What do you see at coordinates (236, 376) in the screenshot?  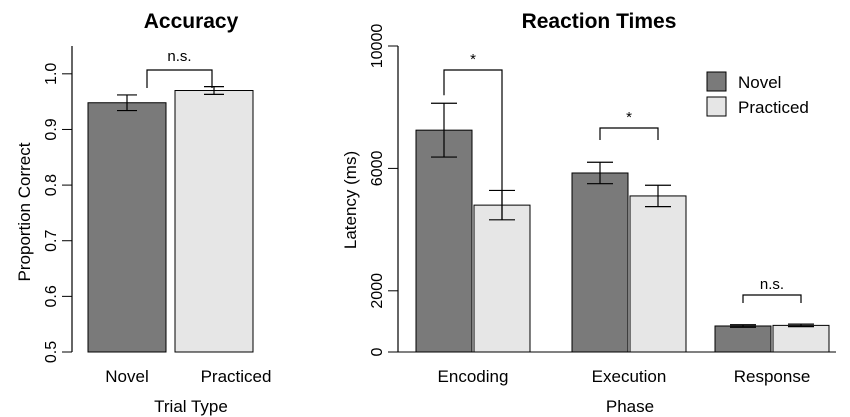 I see `accuracy-x-tick-label: Practiced` at bounding box center [236, 376].